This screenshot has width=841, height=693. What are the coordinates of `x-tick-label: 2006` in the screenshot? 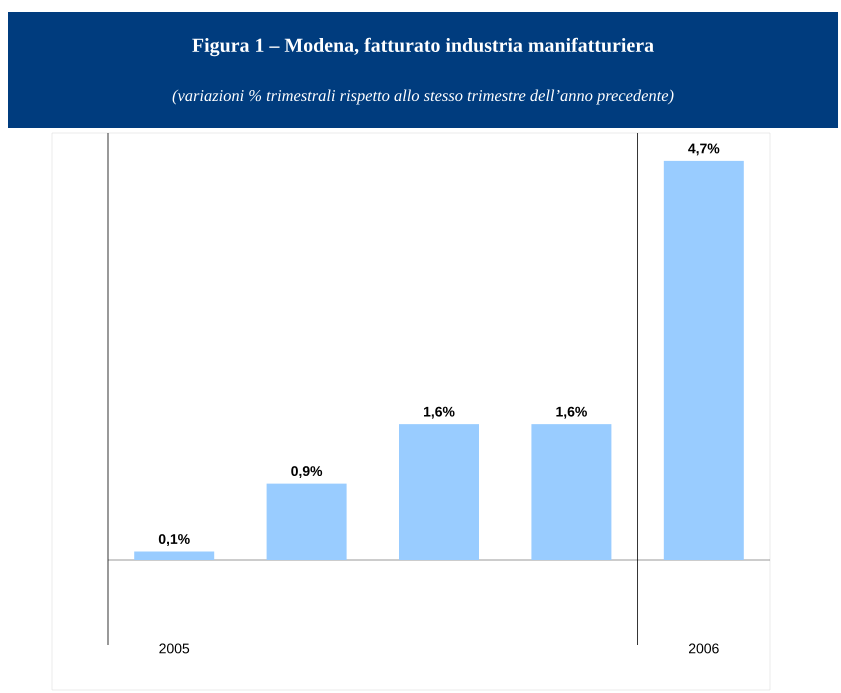 It's located at (703, 649).